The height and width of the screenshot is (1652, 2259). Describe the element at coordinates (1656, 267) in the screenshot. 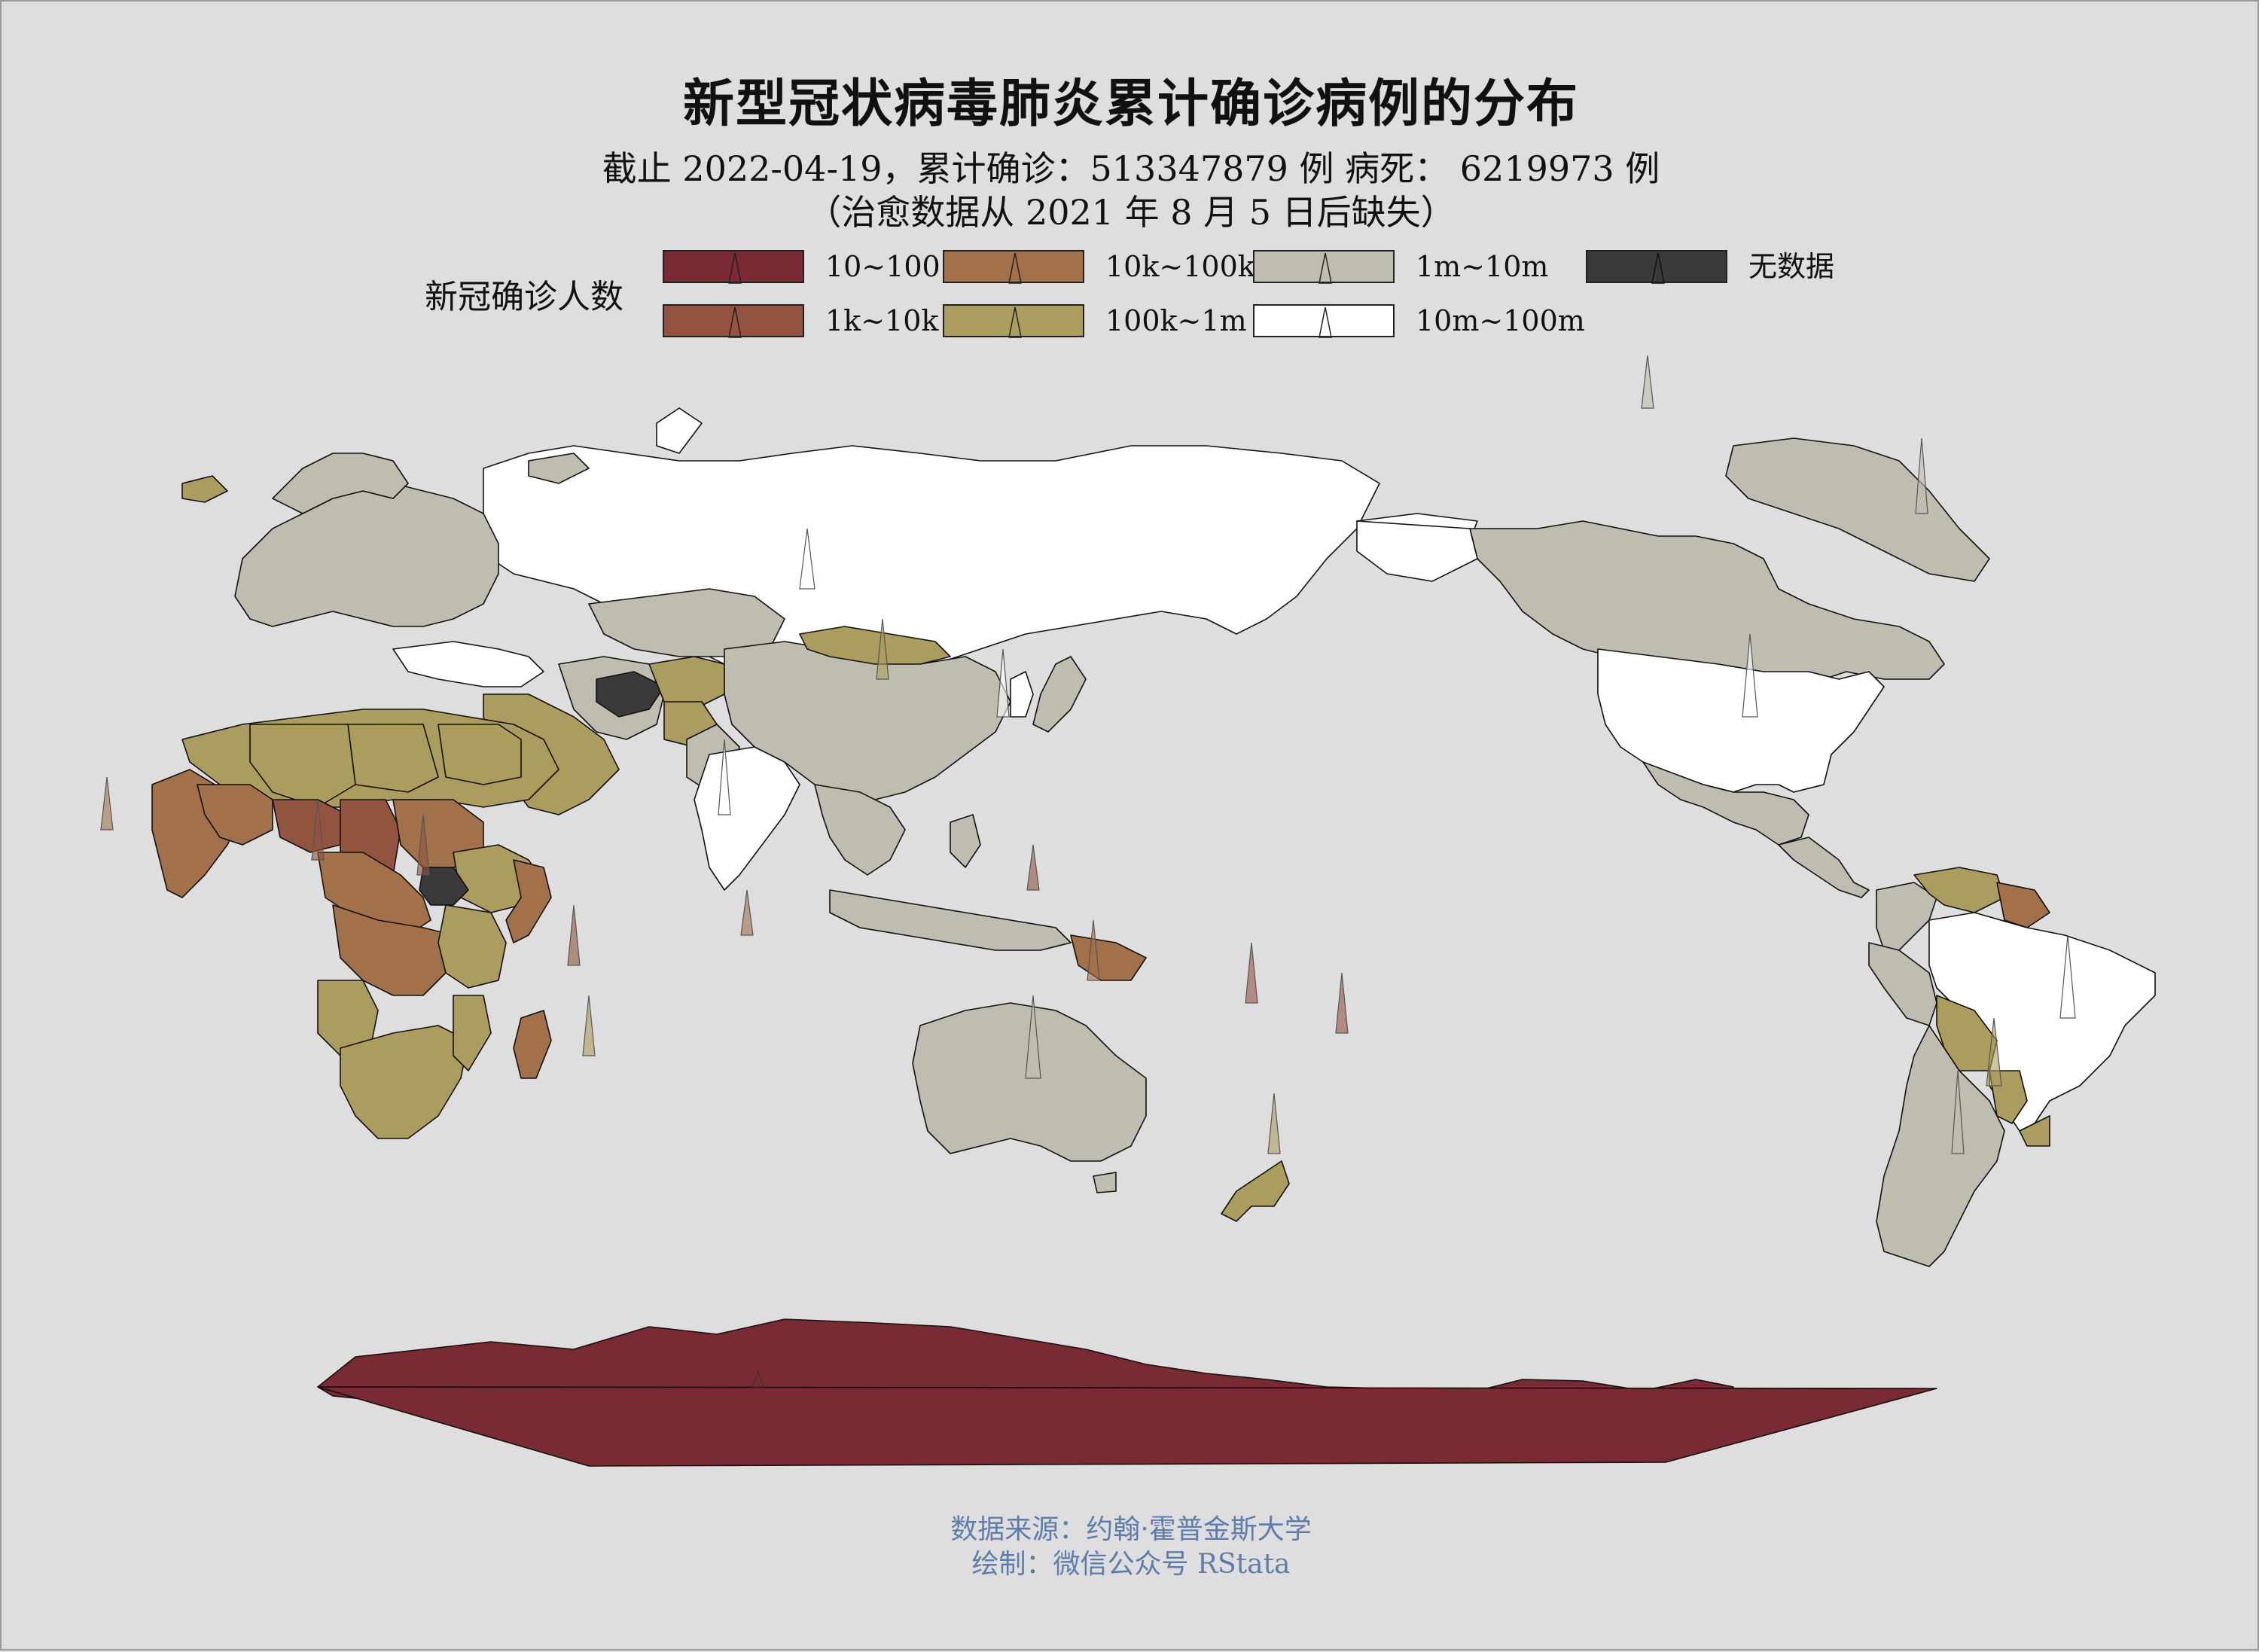

I see `legend-swatch-no-data` at that location.